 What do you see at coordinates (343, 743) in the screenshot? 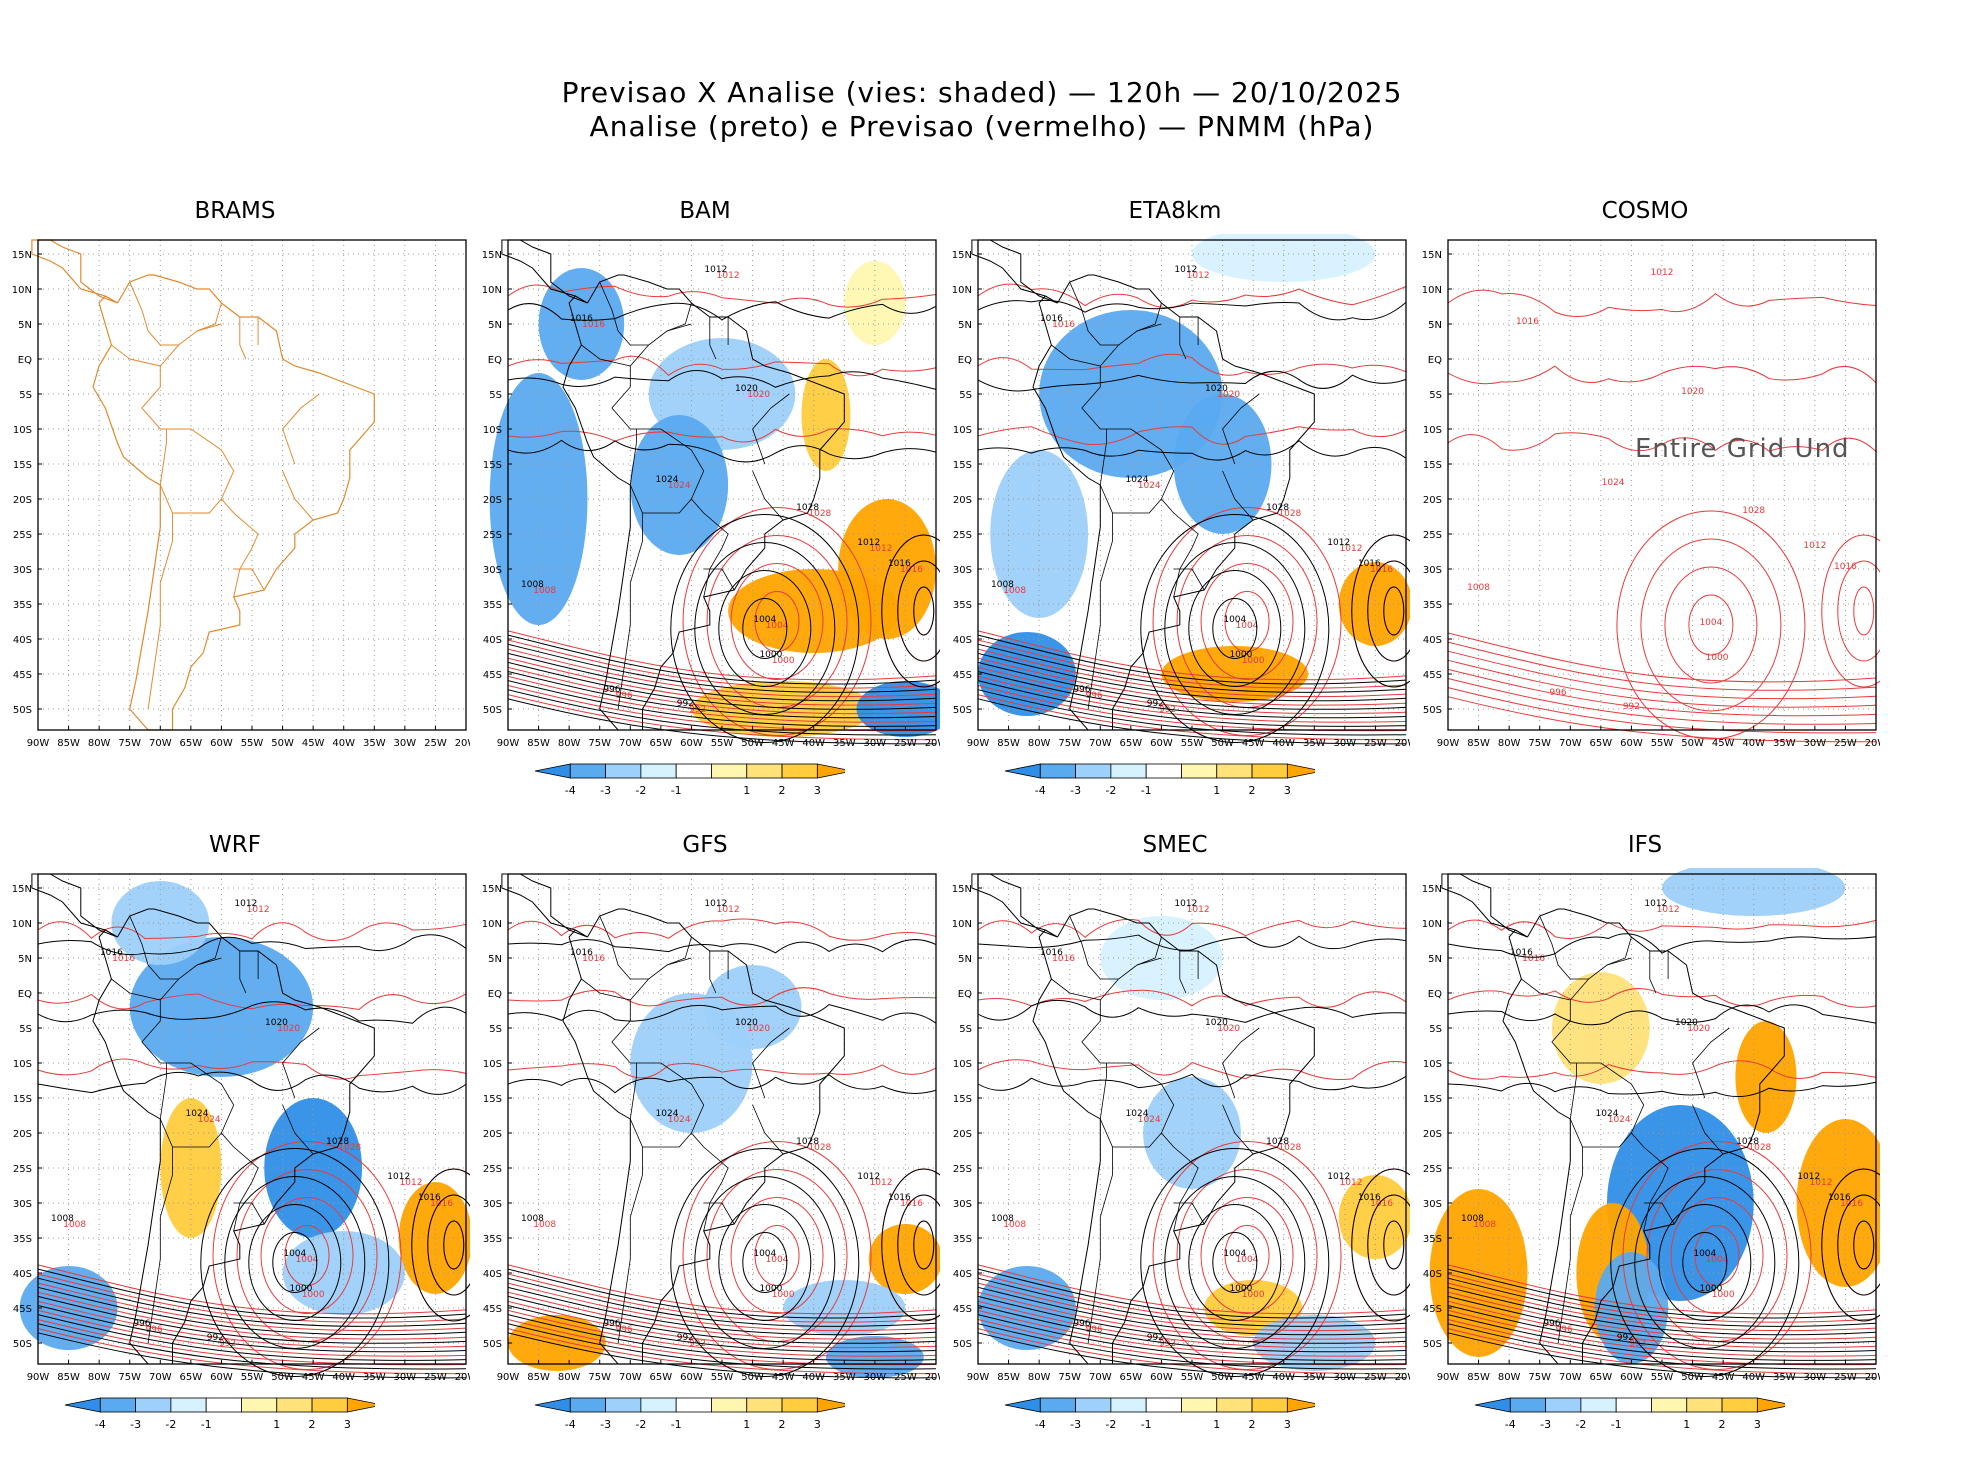
I see `lon-tick-label: 40W` at bounding box center [343, 743].